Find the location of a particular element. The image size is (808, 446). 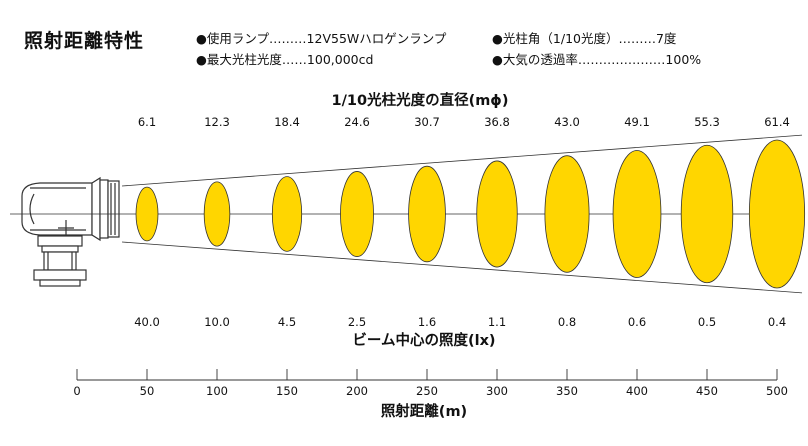

diameter-label: 24.6 is located at coordinates (357, 122).